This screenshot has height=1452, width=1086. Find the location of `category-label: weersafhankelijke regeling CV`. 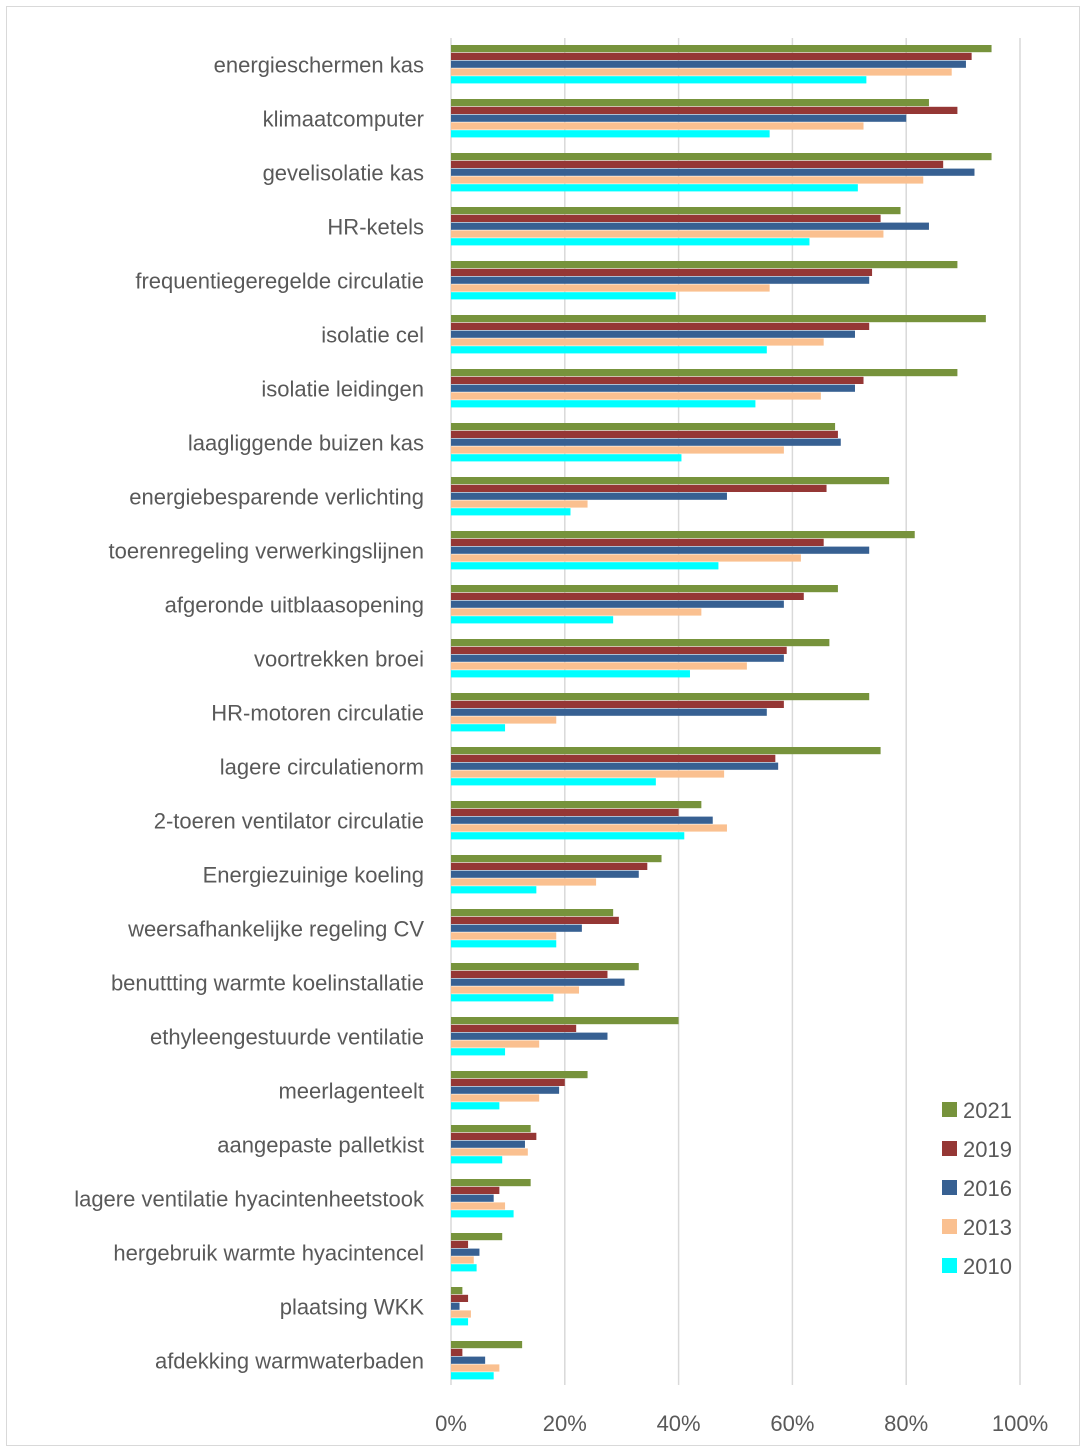

category-label: weersafhankelijke regeling CV is located at coordinates (275, 929).